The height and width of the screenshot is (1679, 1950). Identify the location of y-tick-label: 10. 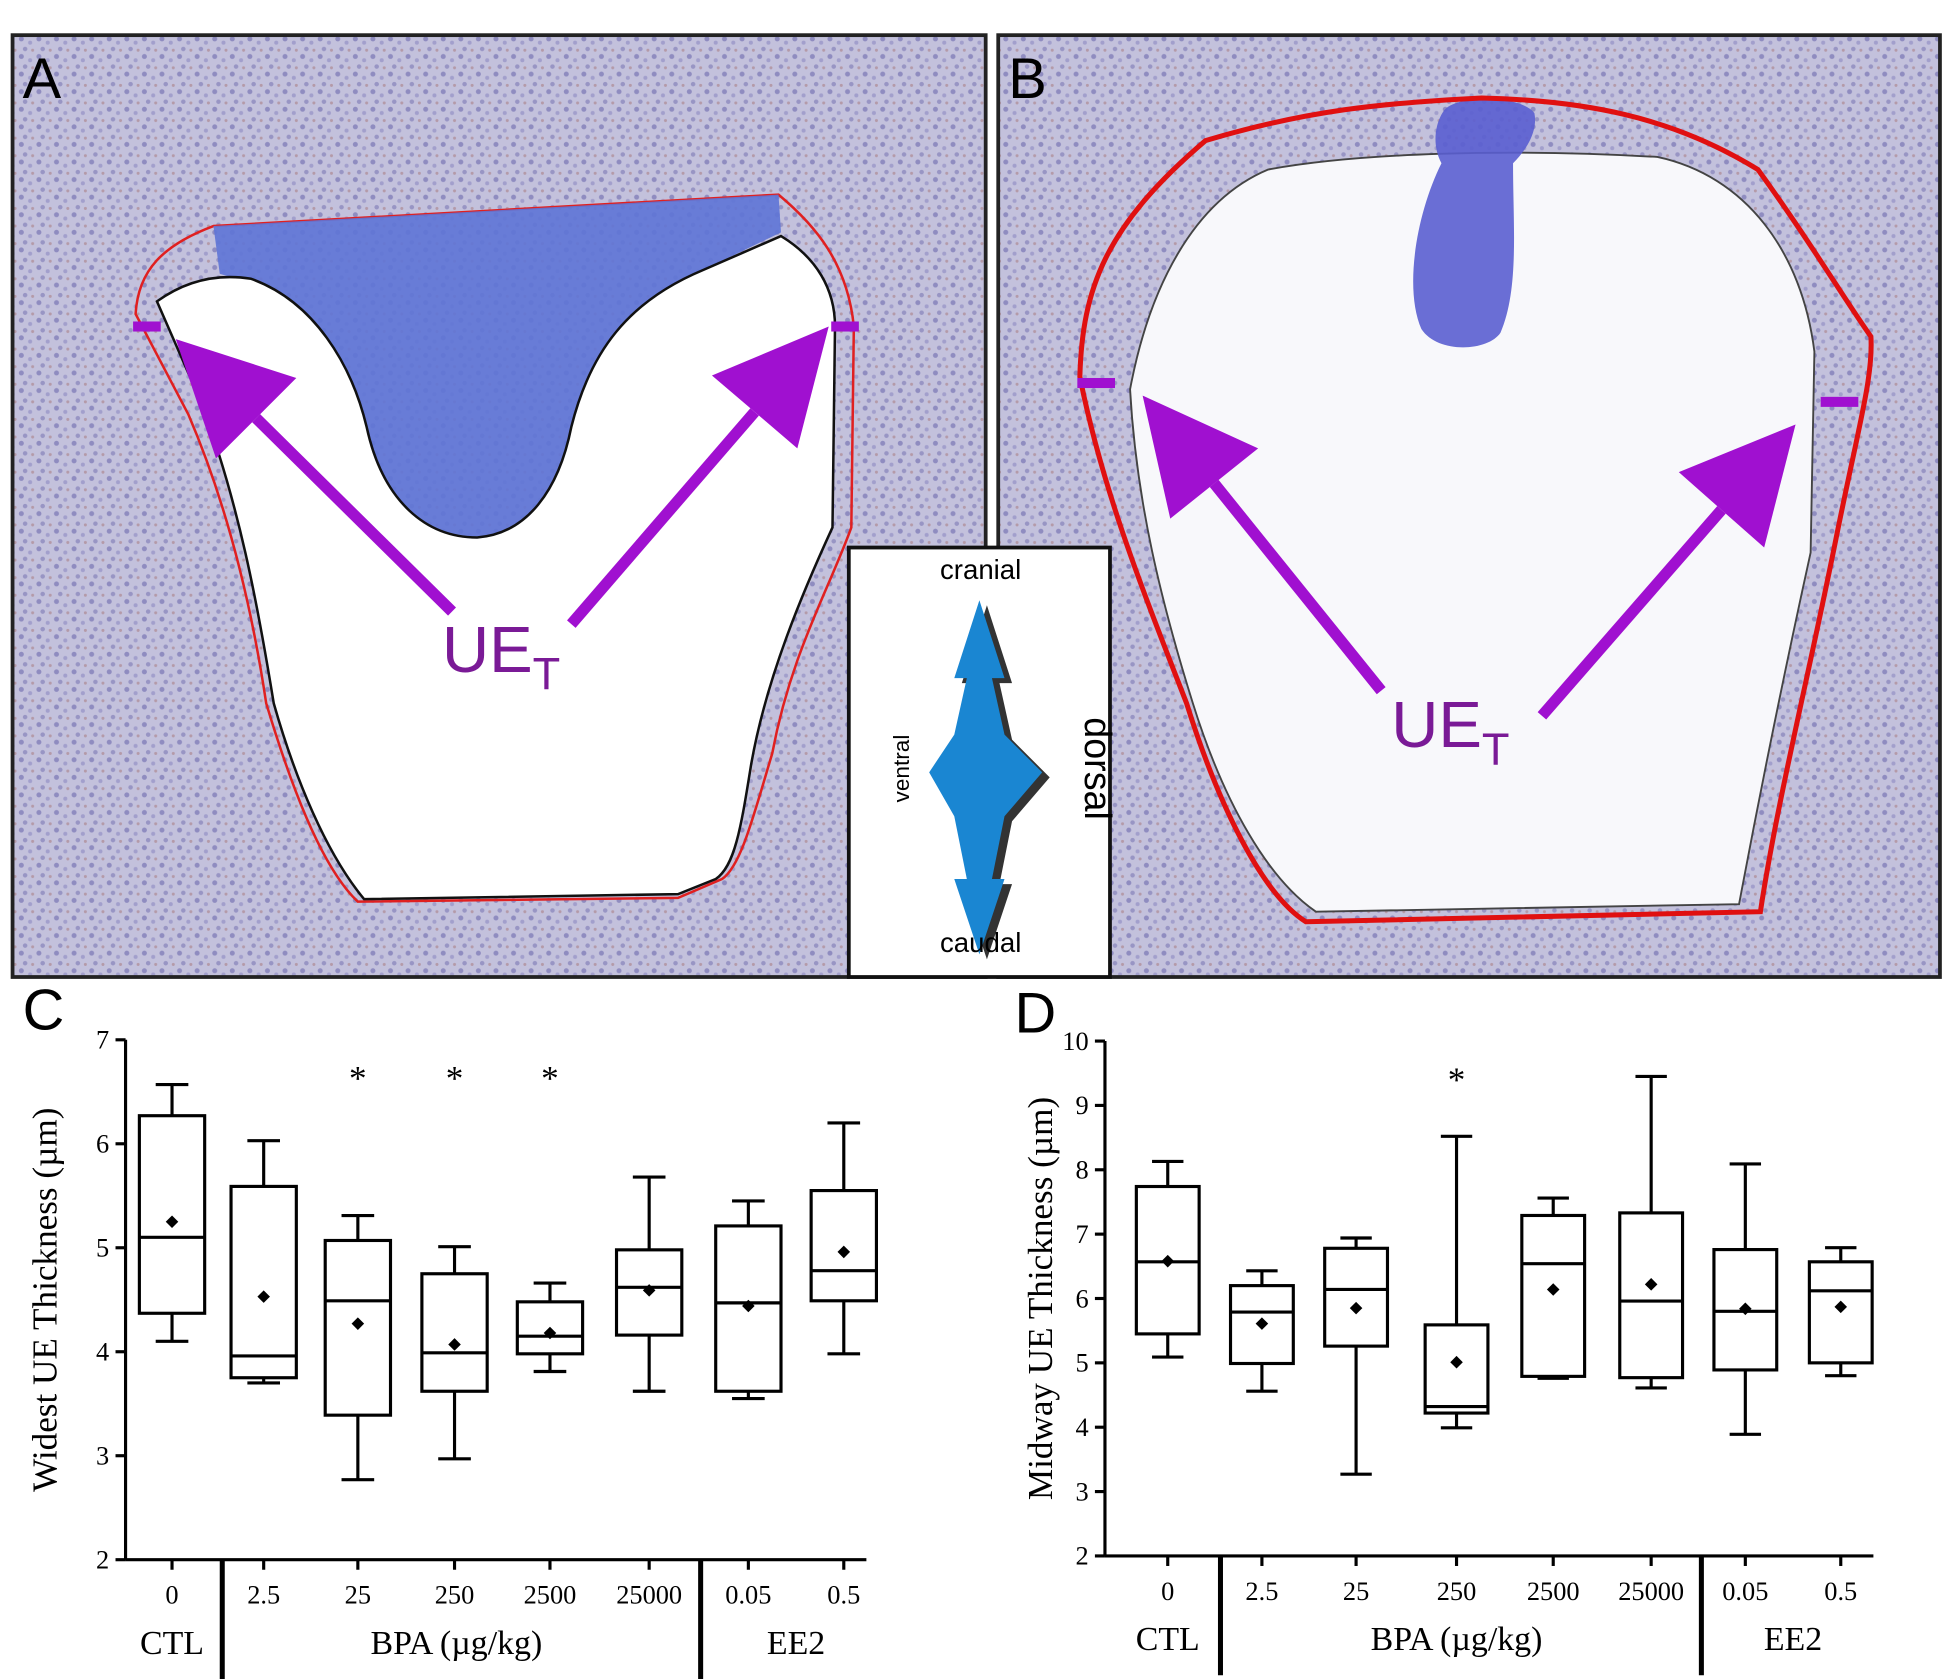
(1075, 1041).